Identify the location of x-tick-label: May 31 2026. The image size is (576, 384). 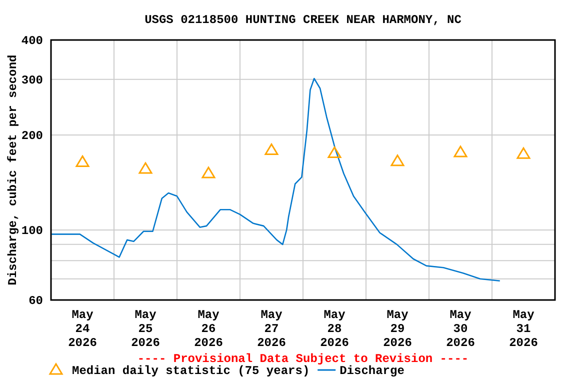
(523, 329).